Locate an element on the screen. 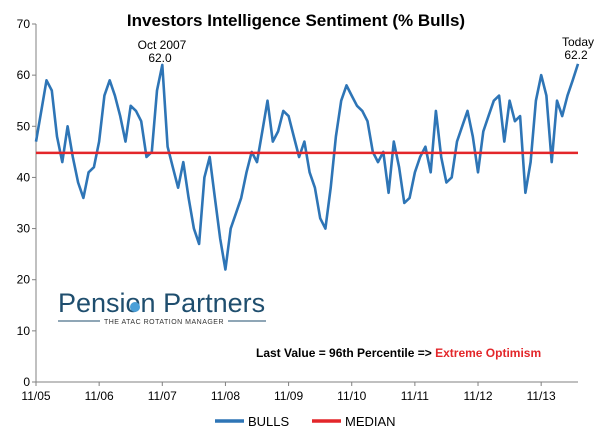 Image resolution: width=598 pixels, height=440 pixels. peak-annotation-date: Oct 2007 is located at coordinates (162, 45).